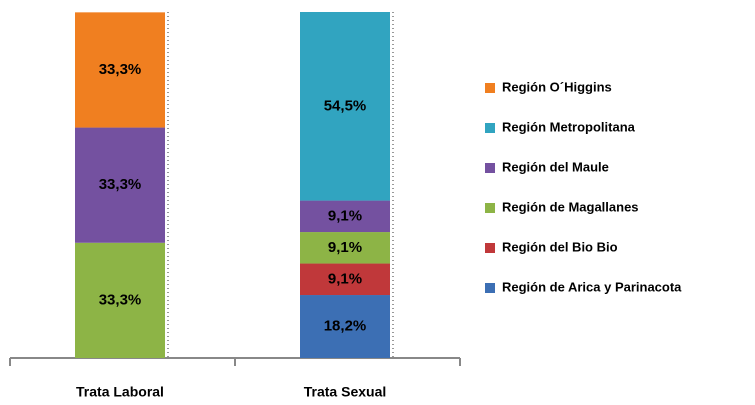  I want to click on x-tick-label: Trata Sexual, so click(345, 392).